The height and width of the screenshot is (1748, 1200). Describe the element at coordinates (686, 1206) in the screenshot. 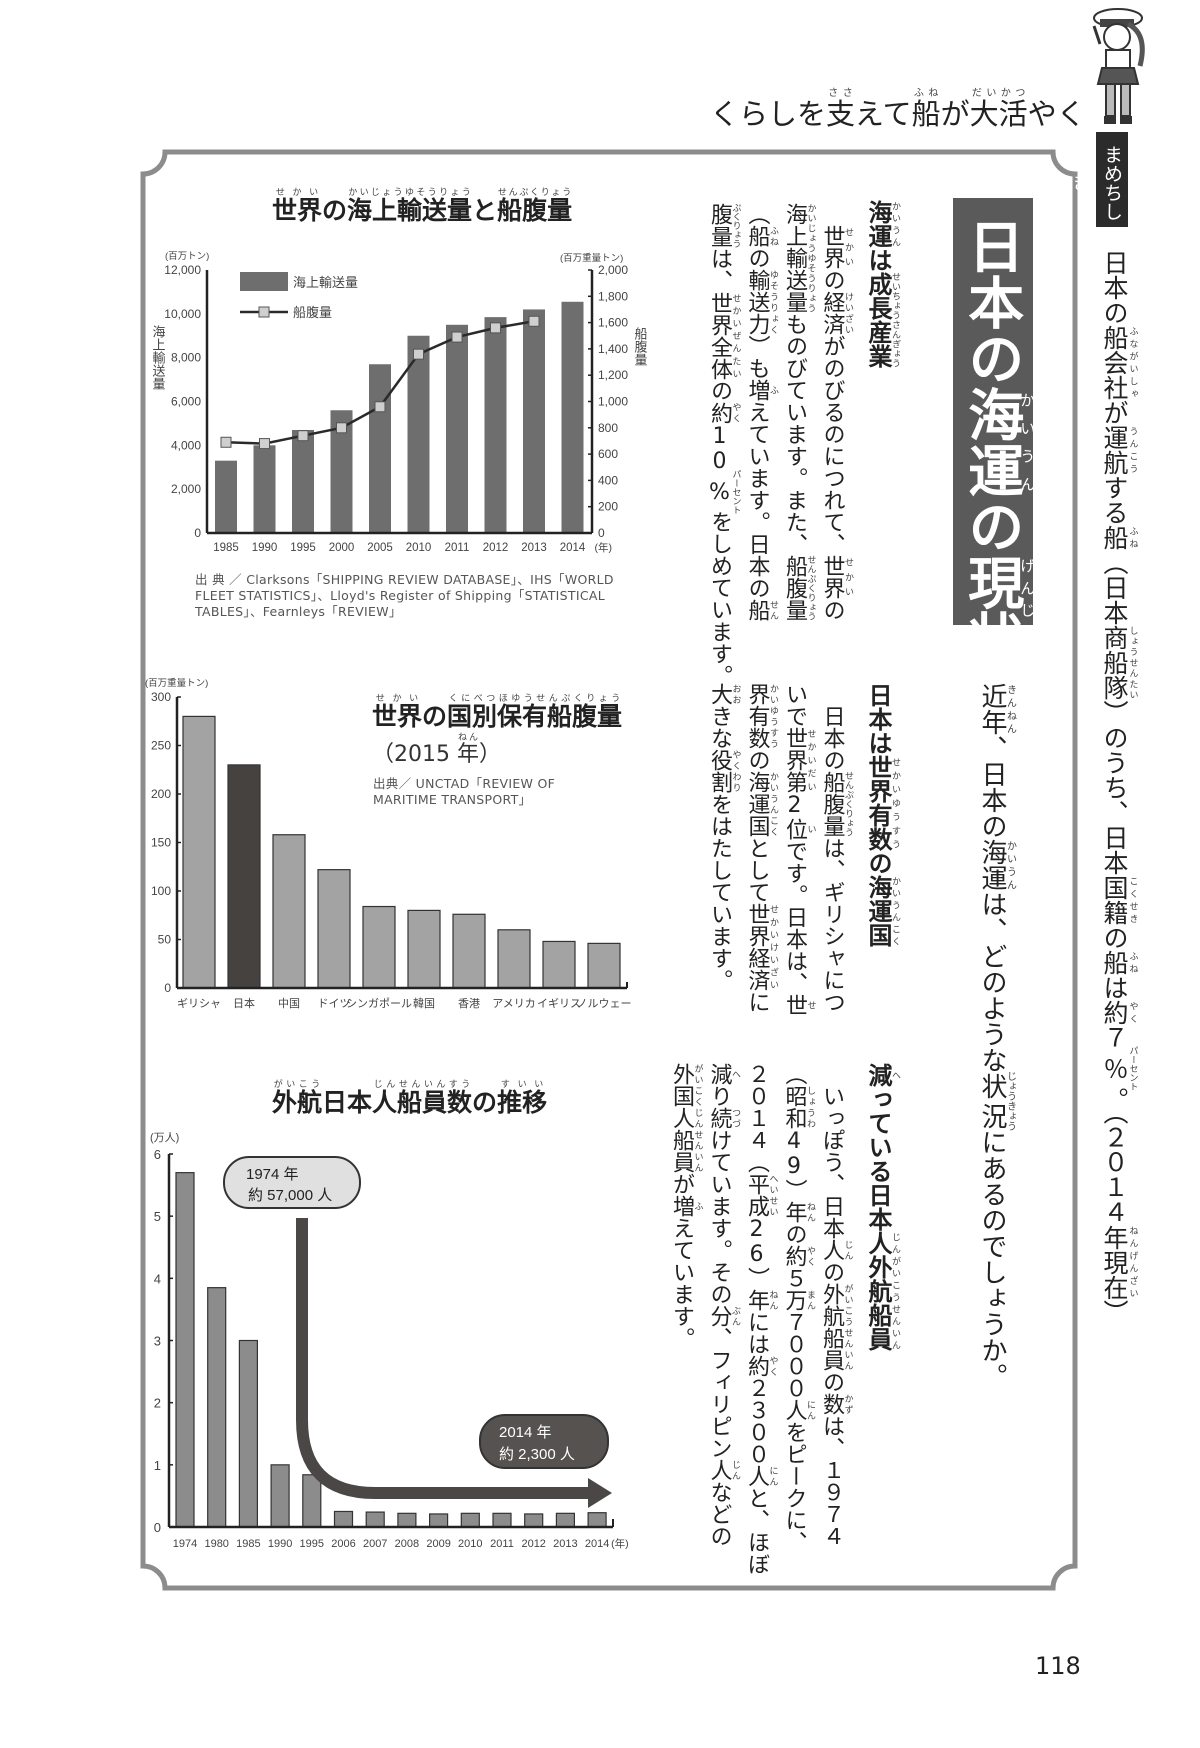

I see `ruby-word: 増ふ` at that location.